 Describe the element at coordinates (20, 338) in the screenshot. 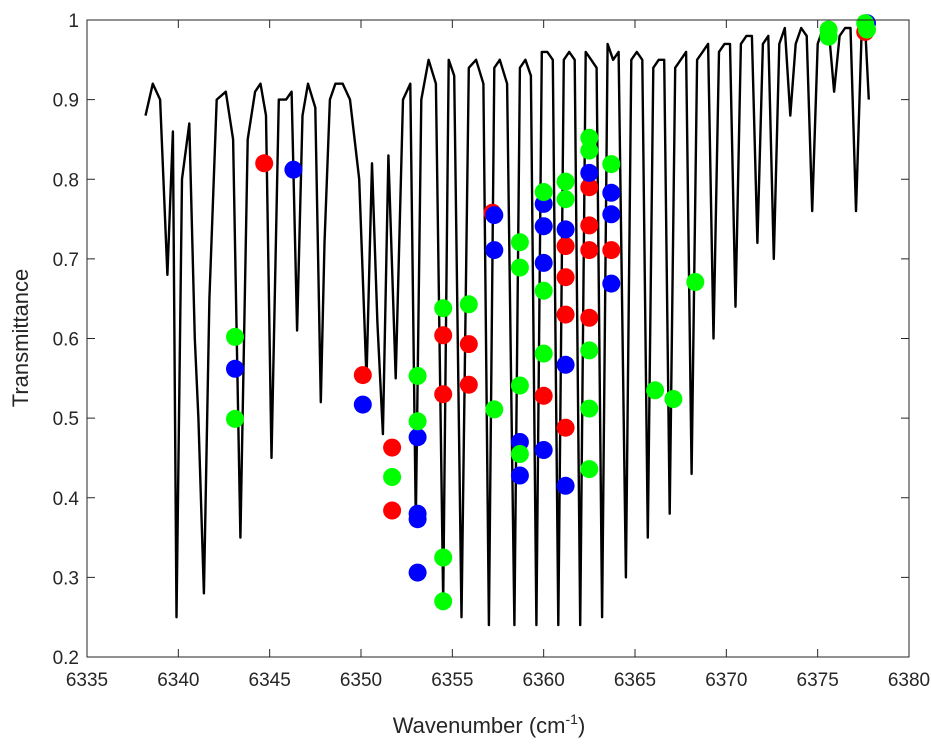

I see `y-axis-title: Transmittance` at that location.